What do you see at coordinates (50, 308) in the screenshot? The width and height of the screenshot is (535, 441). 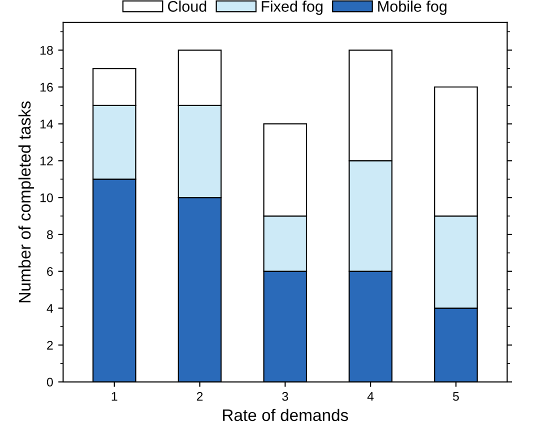 I see `y-tick-label: 4` at bounding box center [50, 308].